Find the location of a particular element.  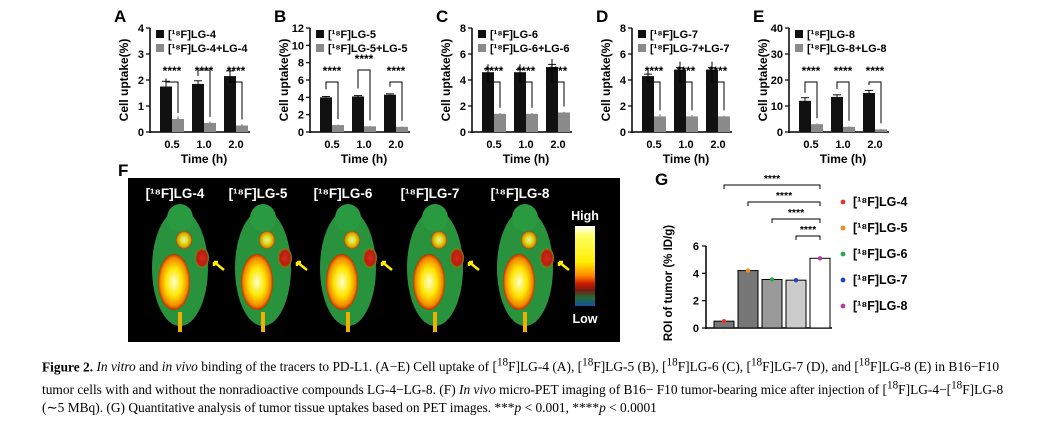

legend-label-blocked: [¹⁸F]LG-5+LG-5 is located at coordinates (367, 49).